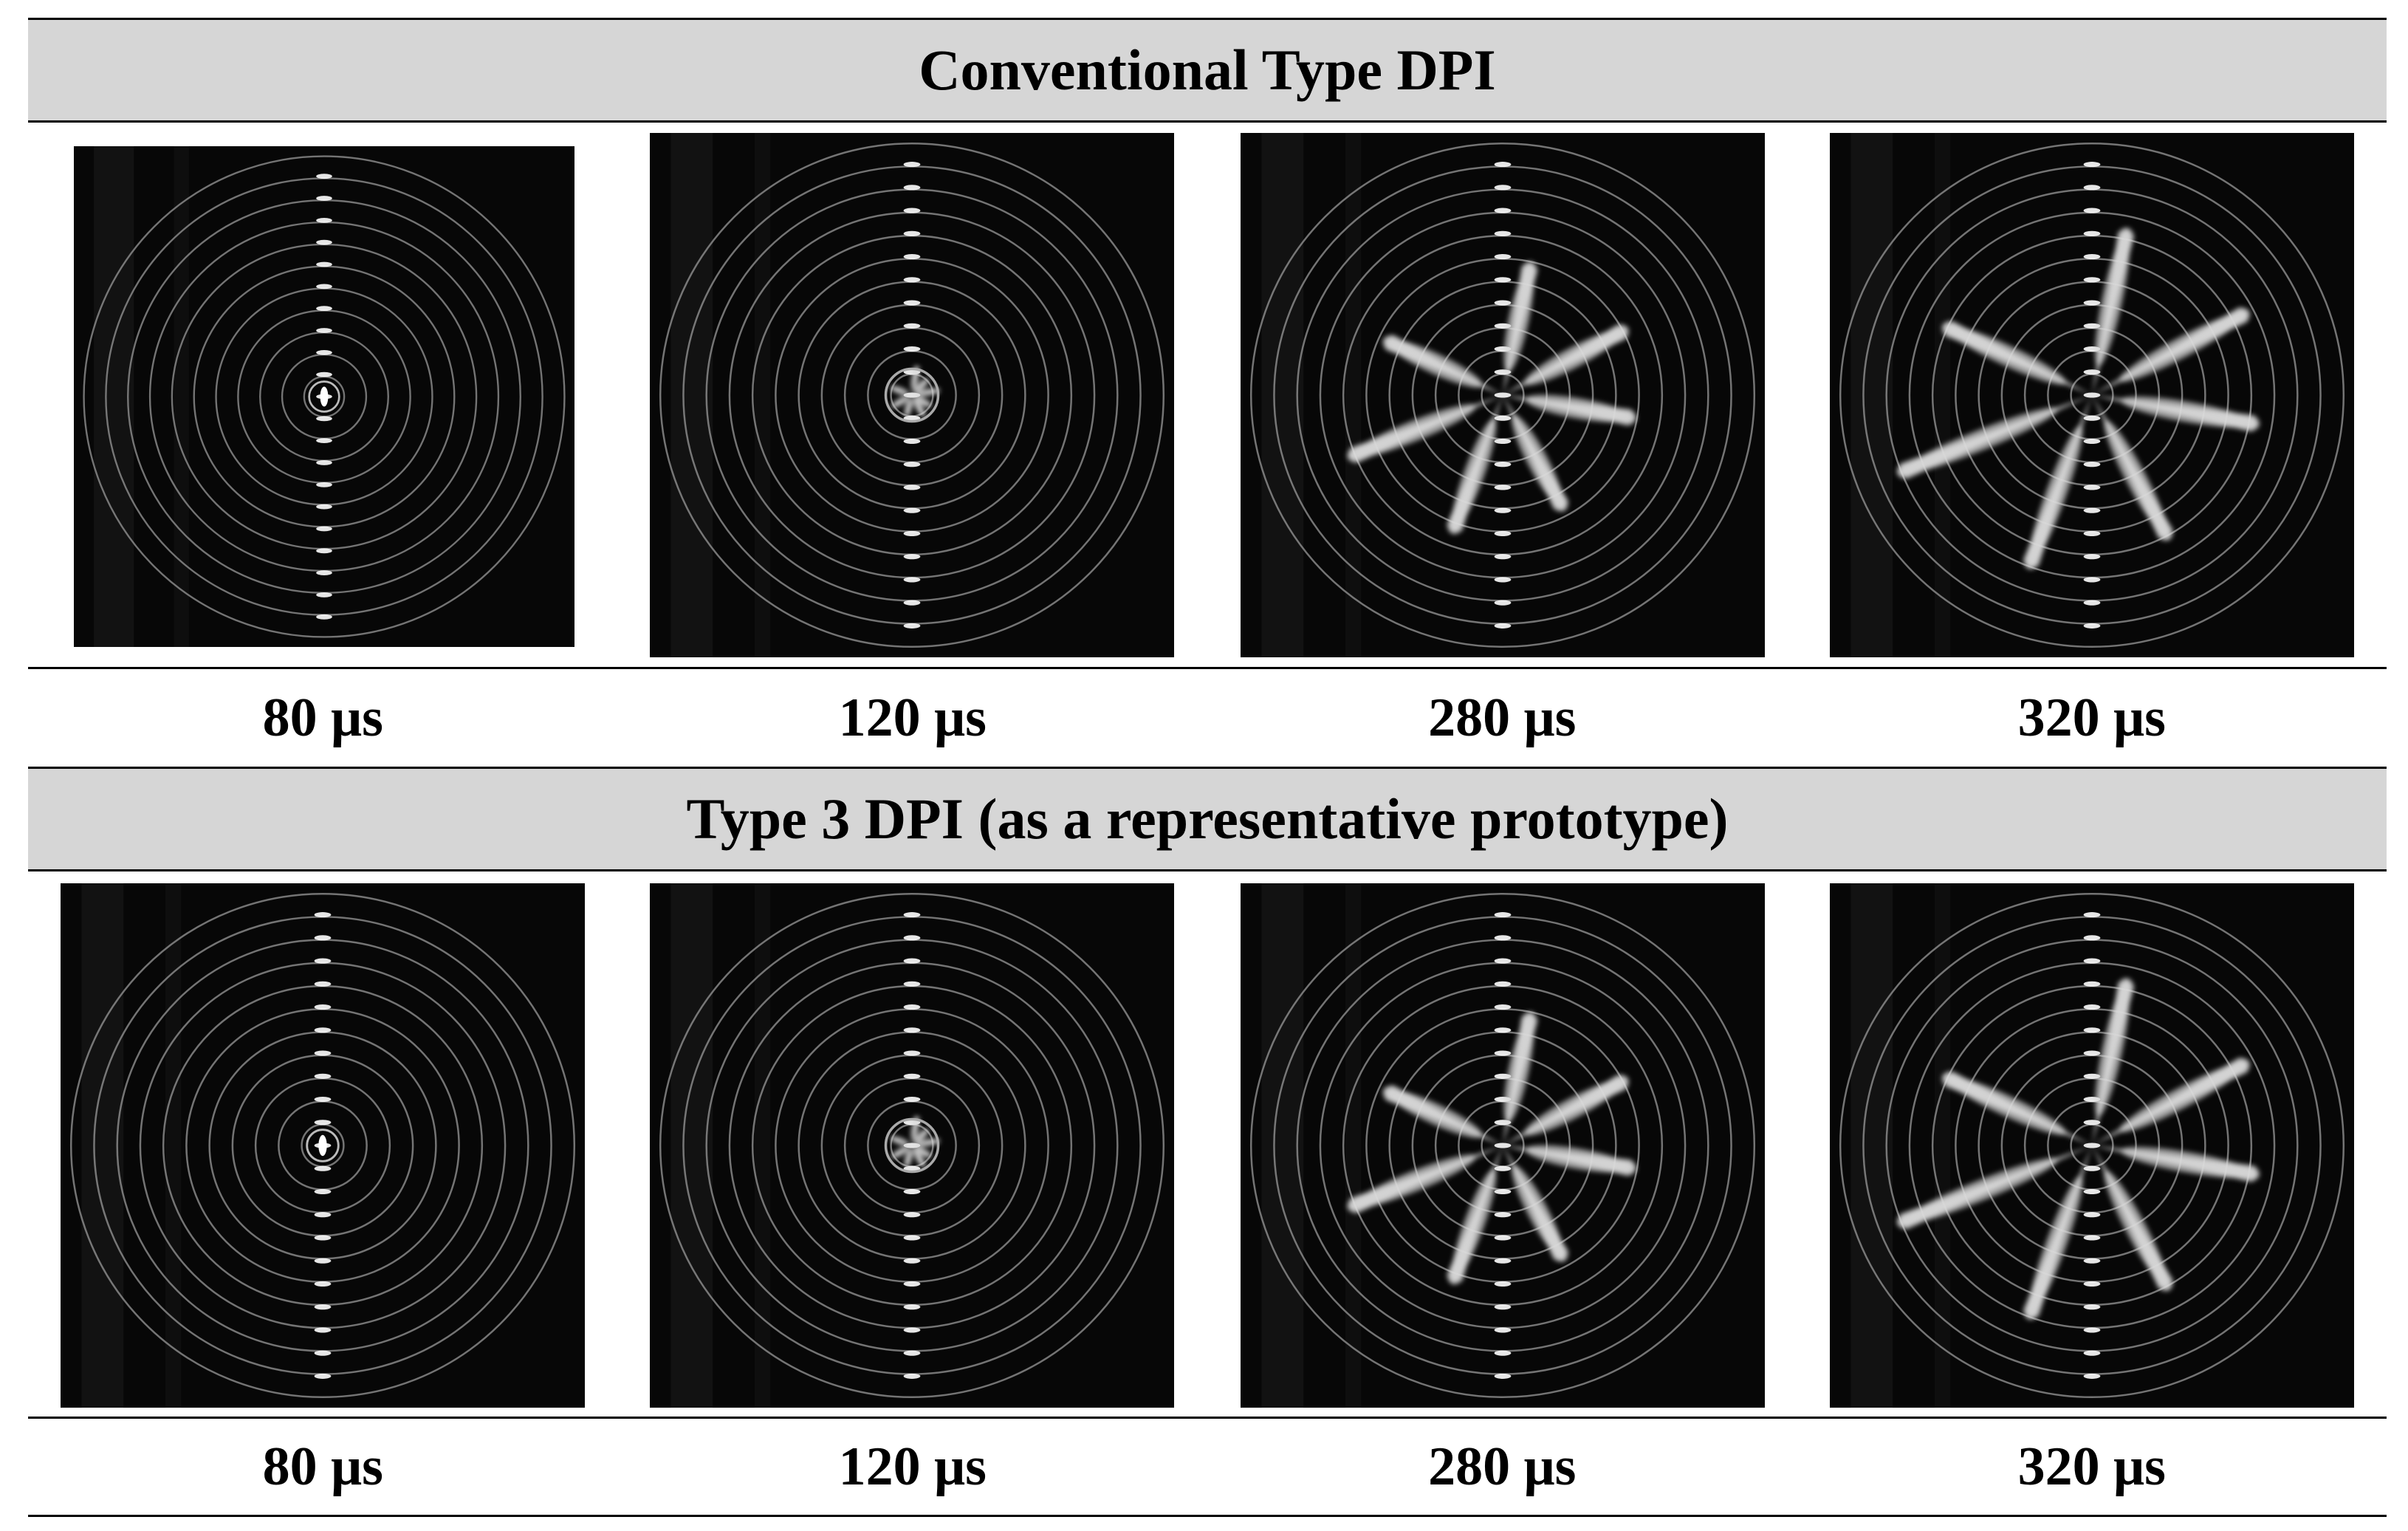 This screenshot has height=1531, width=2408. I want to click on bottom-rule, so click(1207, 1516).